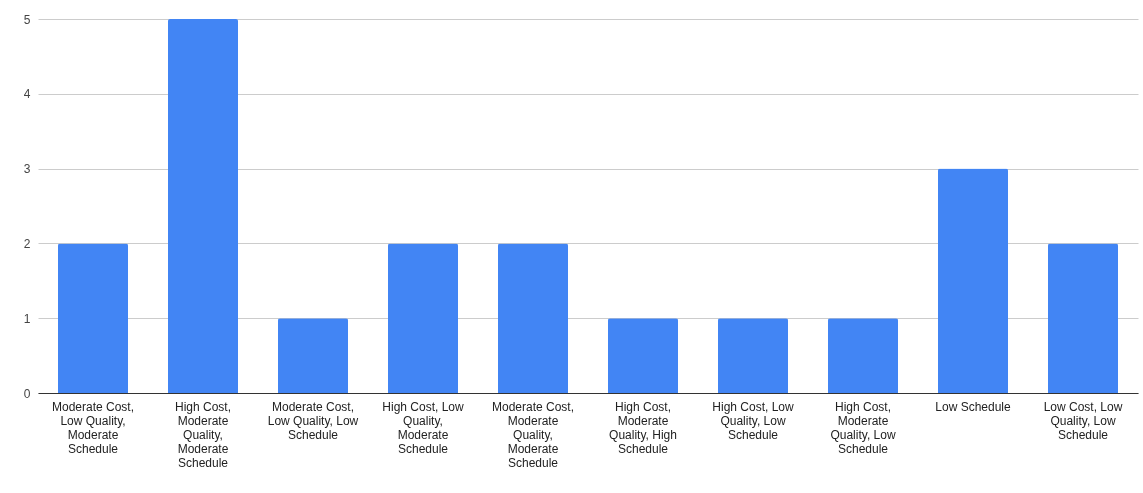 The height and width of the screenshot is (493, 1143). I want to click on x-tick-label: Low Cost, Low Quality, Low Schedule, so click(1083, 420).